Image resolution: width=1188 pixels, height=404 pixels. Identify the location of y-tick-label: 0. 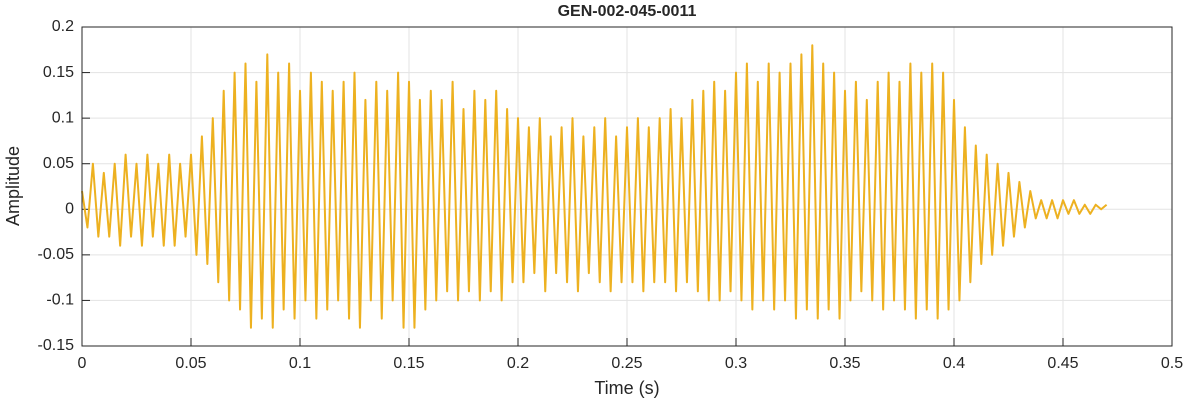
(69, 209).